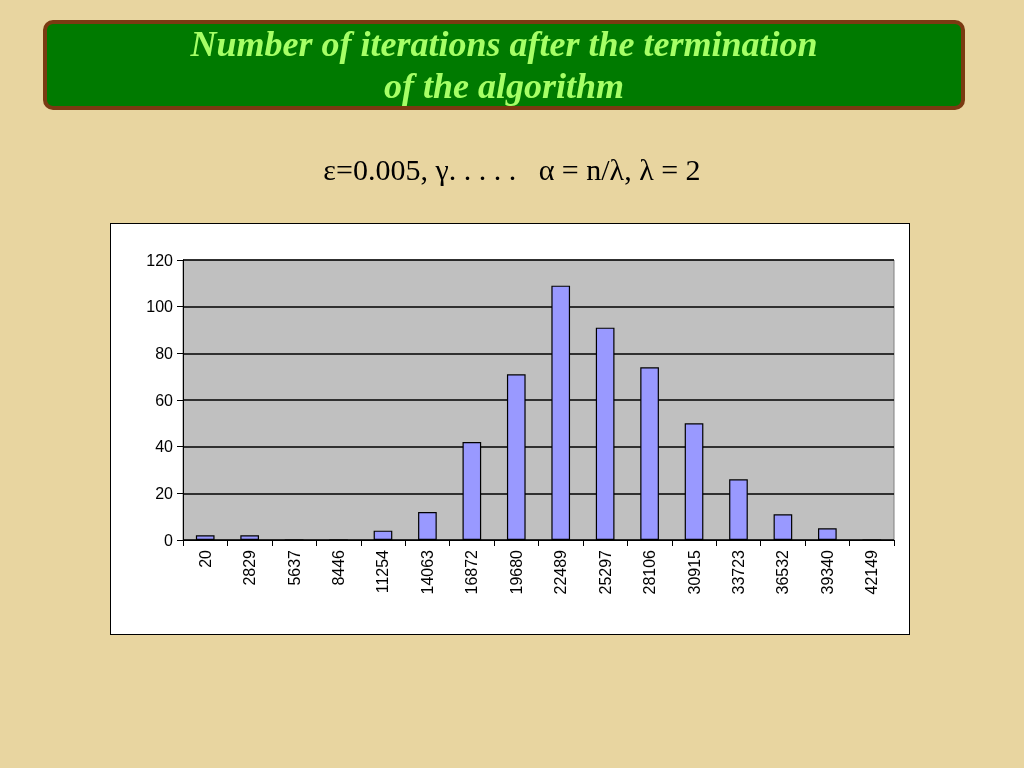 Image resolution: width=1024 pixels, height=768 pixels. Describe the element at coordinates (164, 447) in the screenshot. I see `y-tick-label: 40` at that location.